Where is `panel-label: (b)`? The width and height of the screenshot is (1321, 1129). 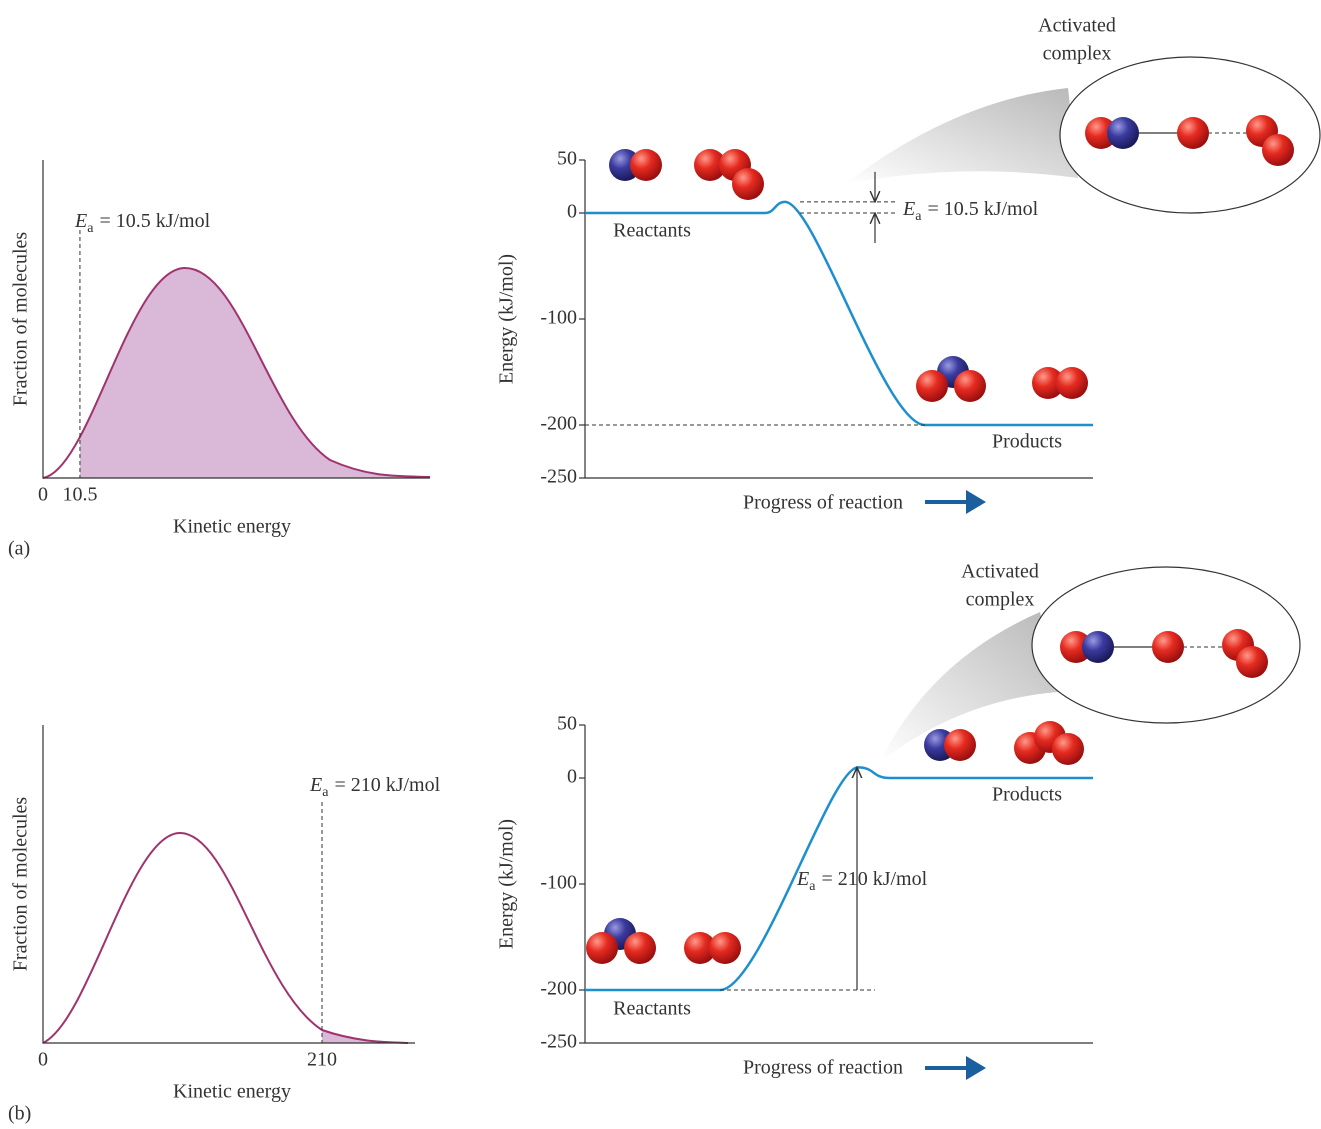
panel-label: (b) is located at coordinates (19, 1114).